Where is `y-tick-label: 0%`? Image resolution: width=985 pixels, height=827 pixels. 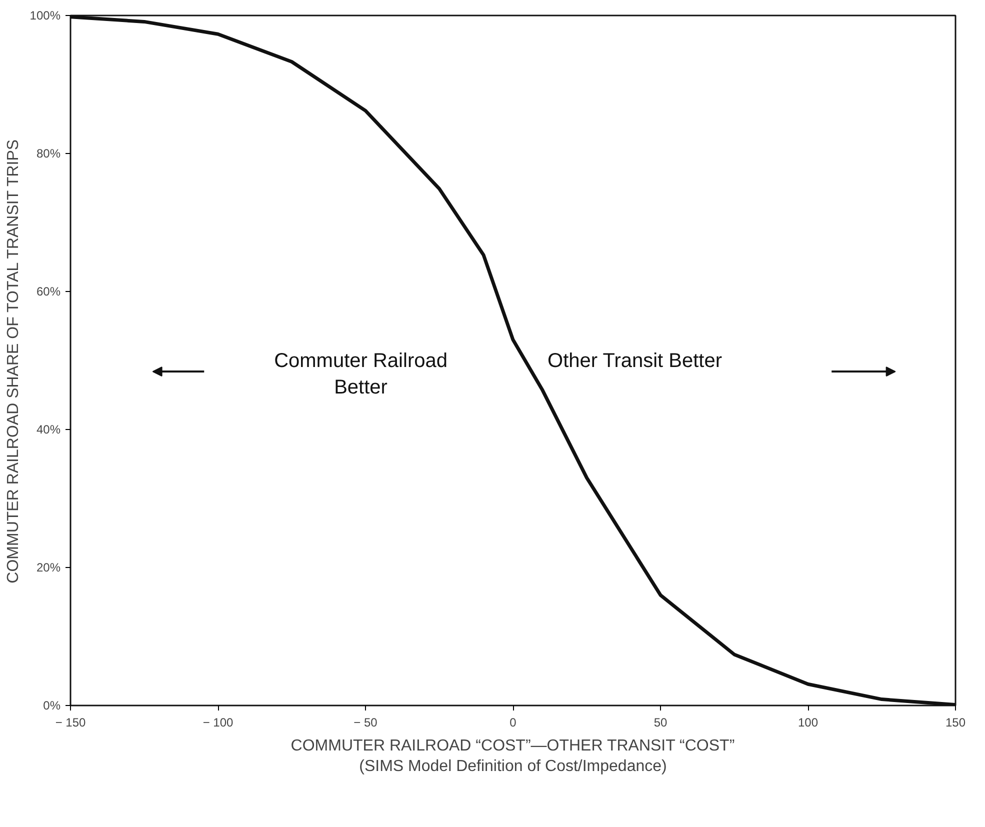 y-tick-label: 0% is located at coordinates (52, 705).